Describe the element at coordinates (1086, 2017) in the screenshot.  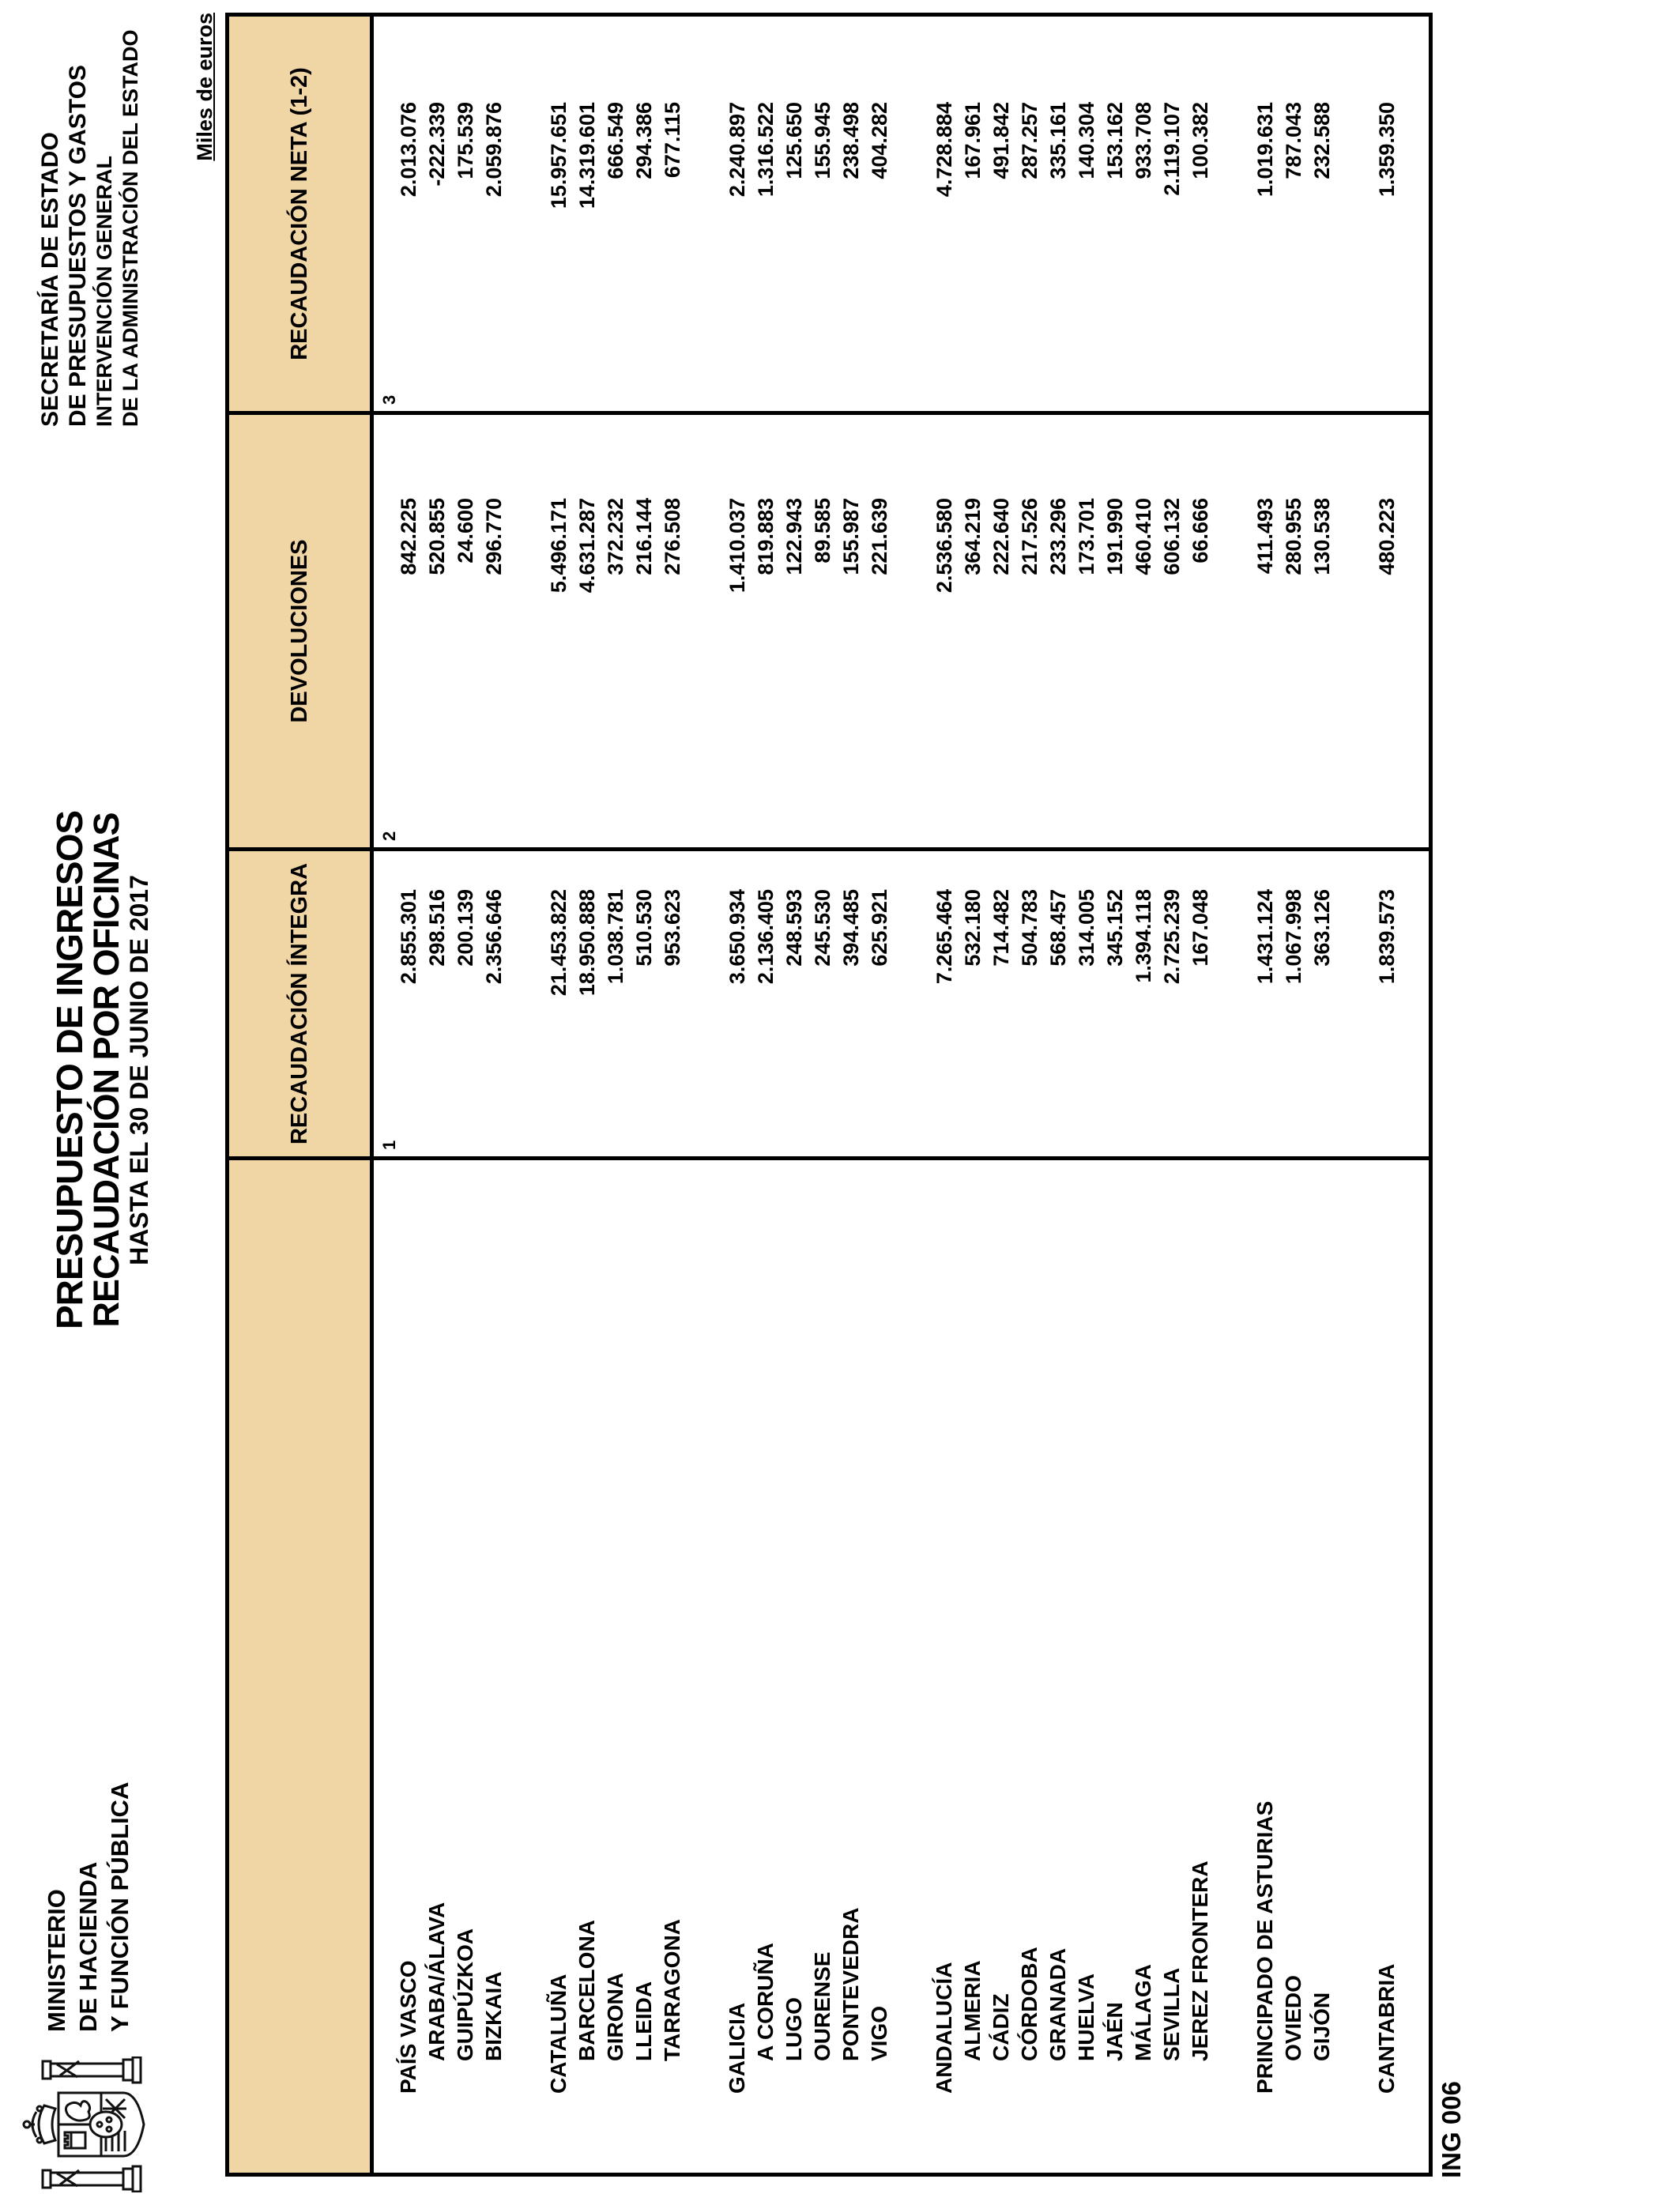
I see `province-label: HUELVA` at that location.